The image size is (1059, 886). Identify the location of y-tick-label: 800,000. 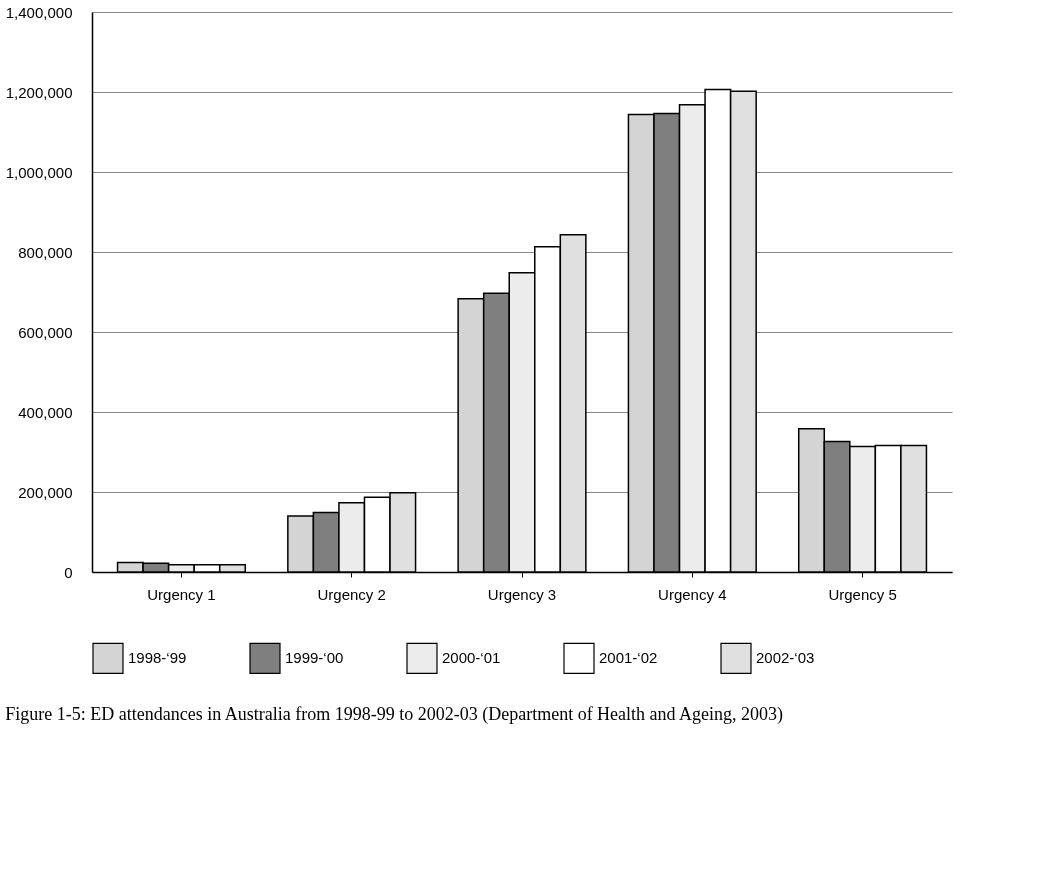
(45, 252).